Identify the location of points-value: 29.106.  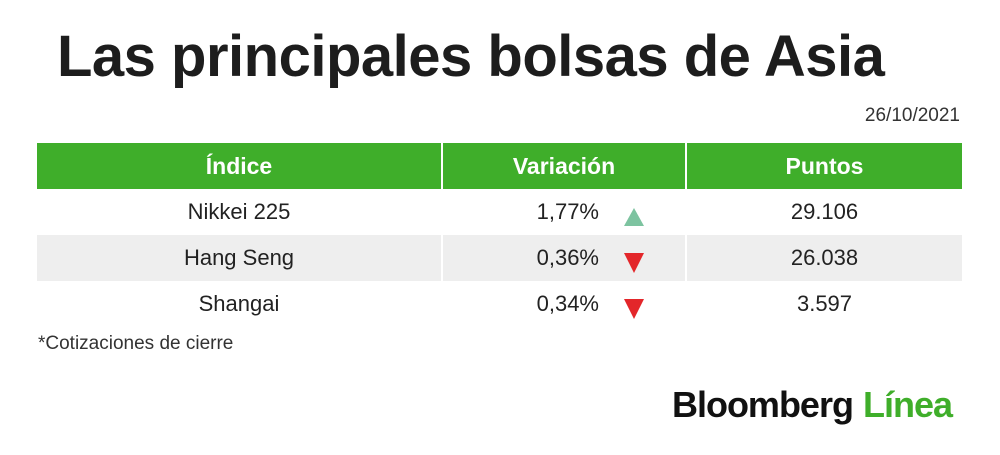
(823, 212).